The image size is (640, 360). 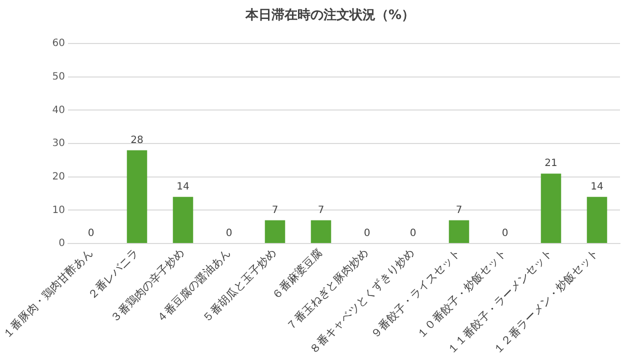 What do you see at coordinates (551, 164) in the screenshot?
I see `data-label: 21` at bounding box center [551, 164].